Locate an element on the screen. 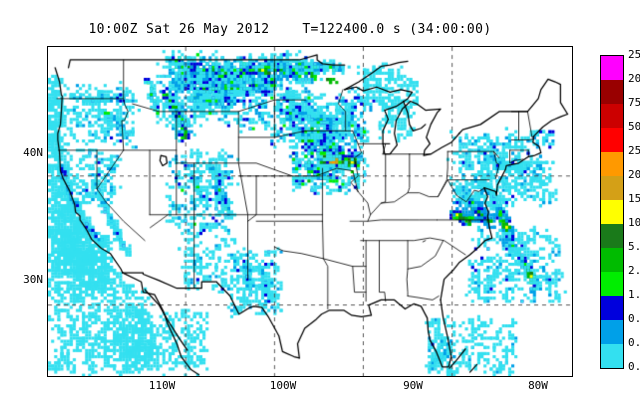  colorbar-tick-25: 25. is located at coordinates (634, 150).